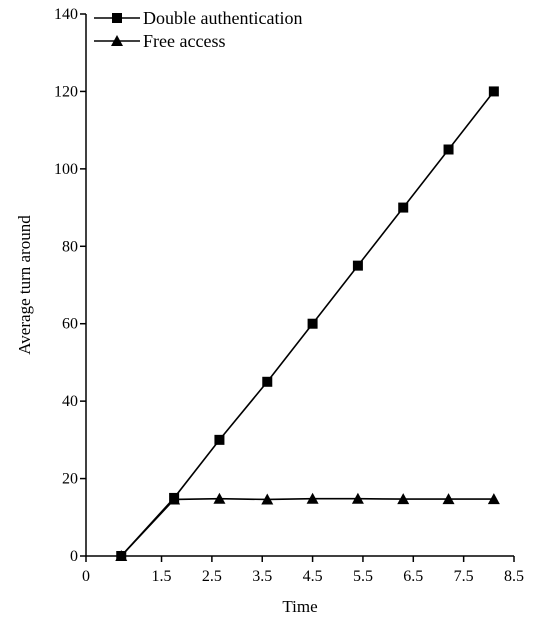  I want to click on x-tick-label: 5.5, so click(363, 576).